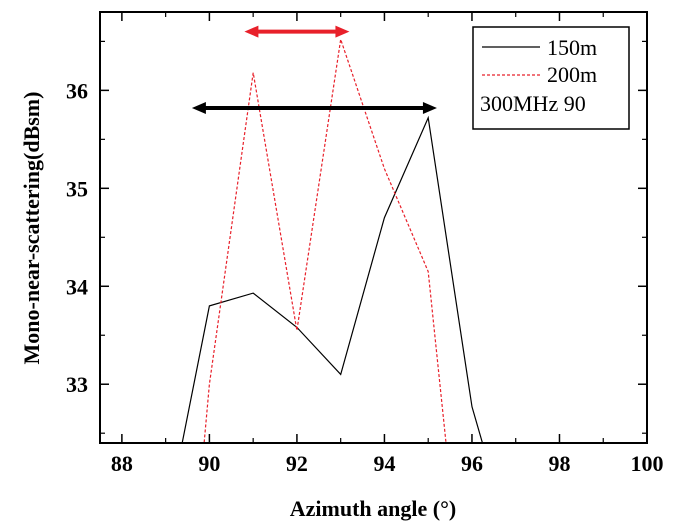  Describe the element at coordinates (77, 286) in the screenshot. I see `y-tick-label: 34` at that location.